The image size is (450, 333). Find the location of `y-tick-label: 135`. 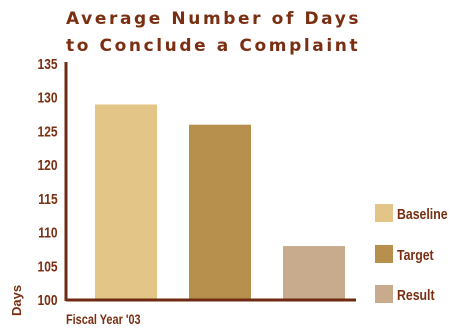

y-tick-label: 135 is located at coordinates (48, 64).